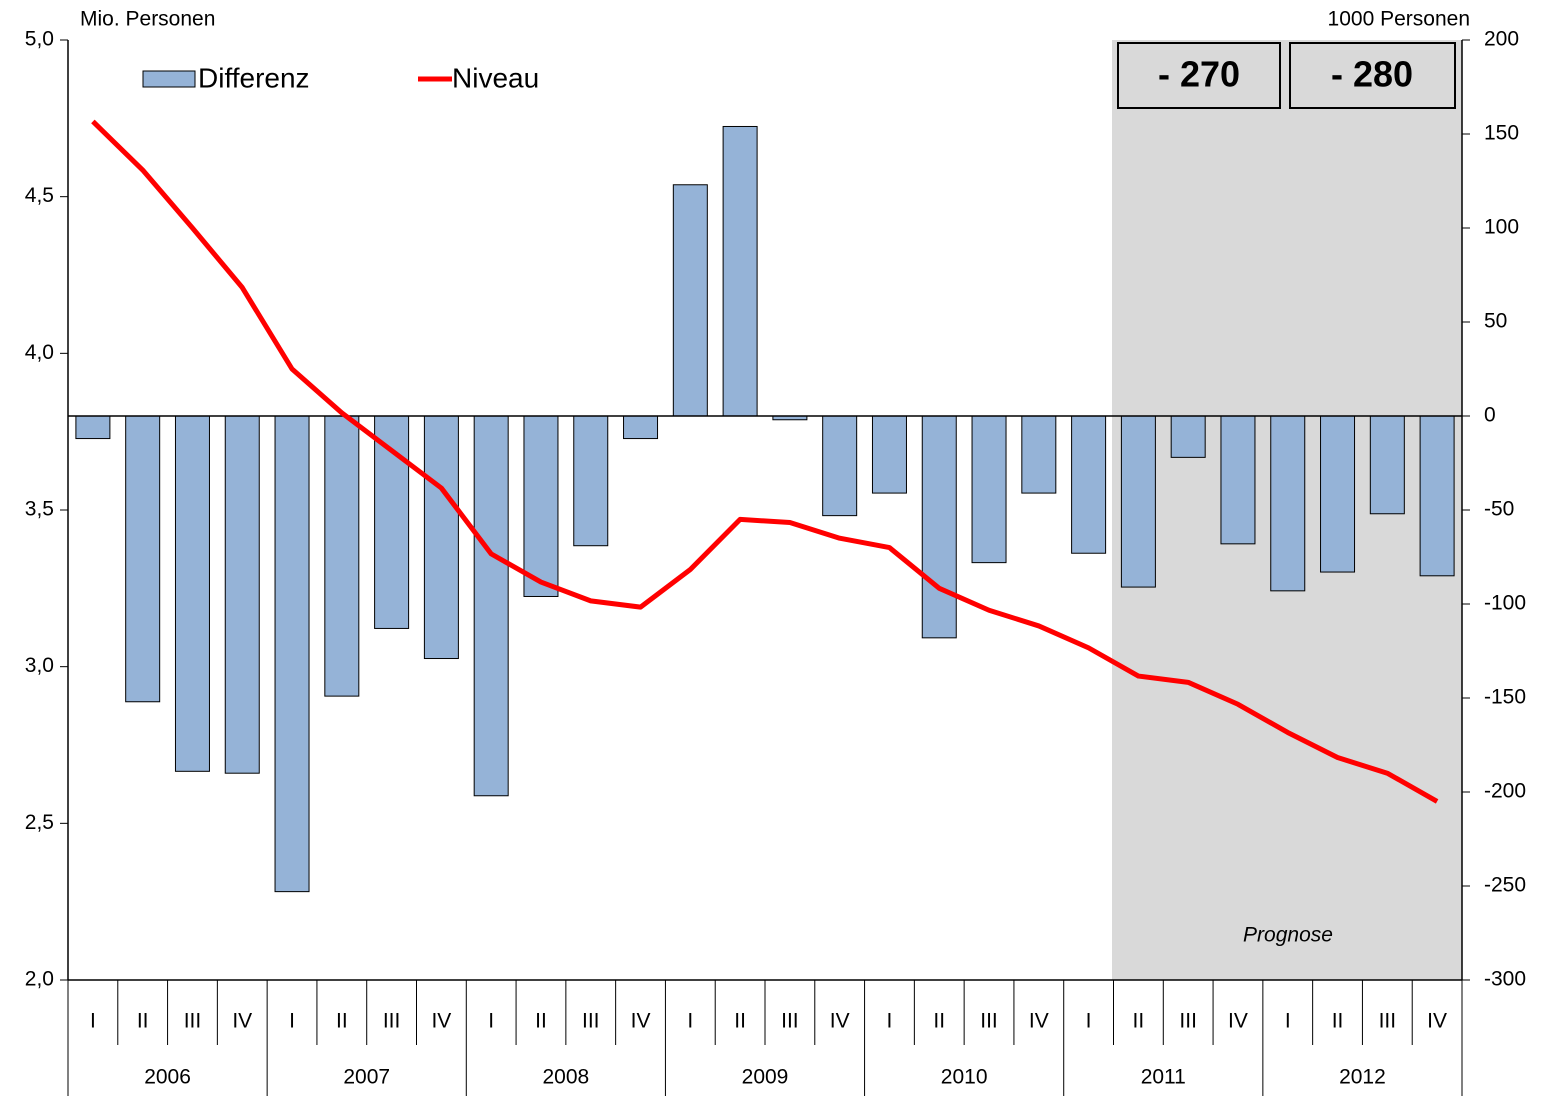 Image resolution: width=1546 pixels, height=1096 pixels. Describe the element at coordinates (39, 665) in the screenshot. I see `y-tick-label: 3,0` at that location.